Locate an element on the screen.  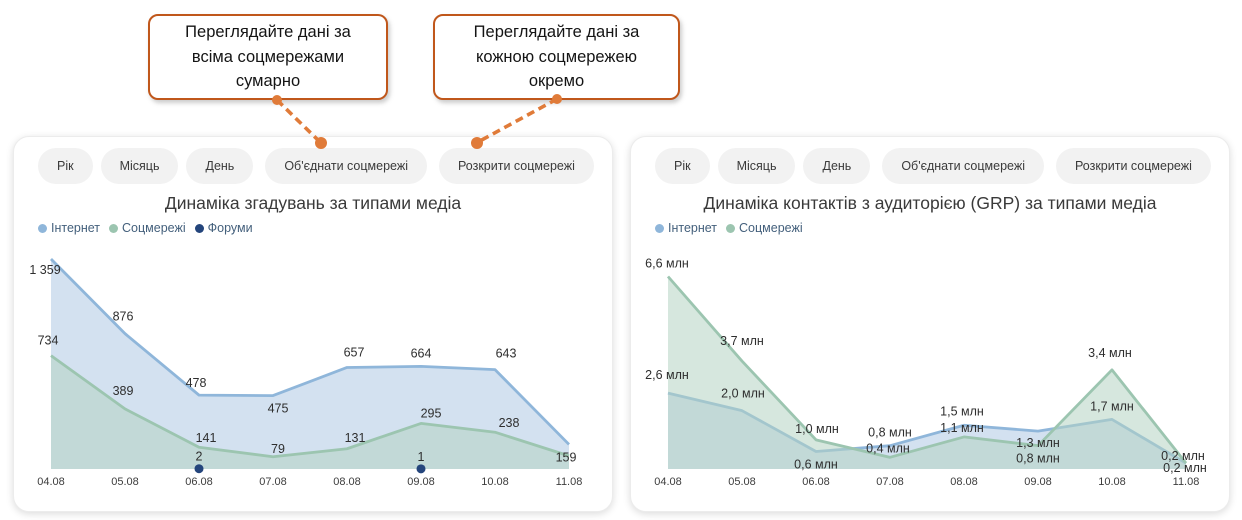
data-label: 0,6 млн is located at coordinates (816, 465).